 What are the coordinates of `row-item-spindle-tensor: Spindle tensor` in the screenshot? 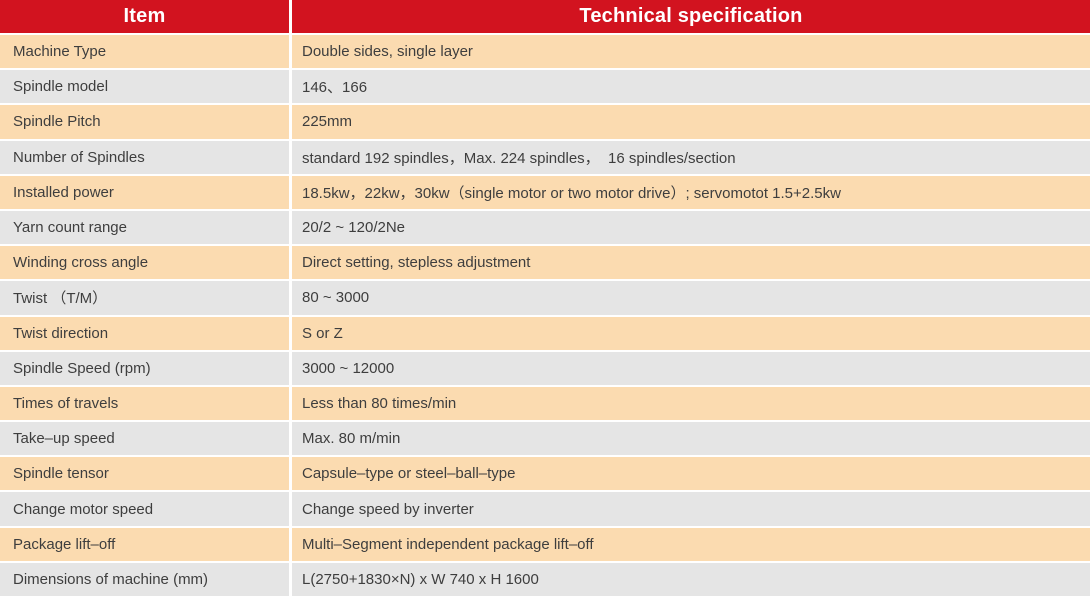 It's located at (144, 474).